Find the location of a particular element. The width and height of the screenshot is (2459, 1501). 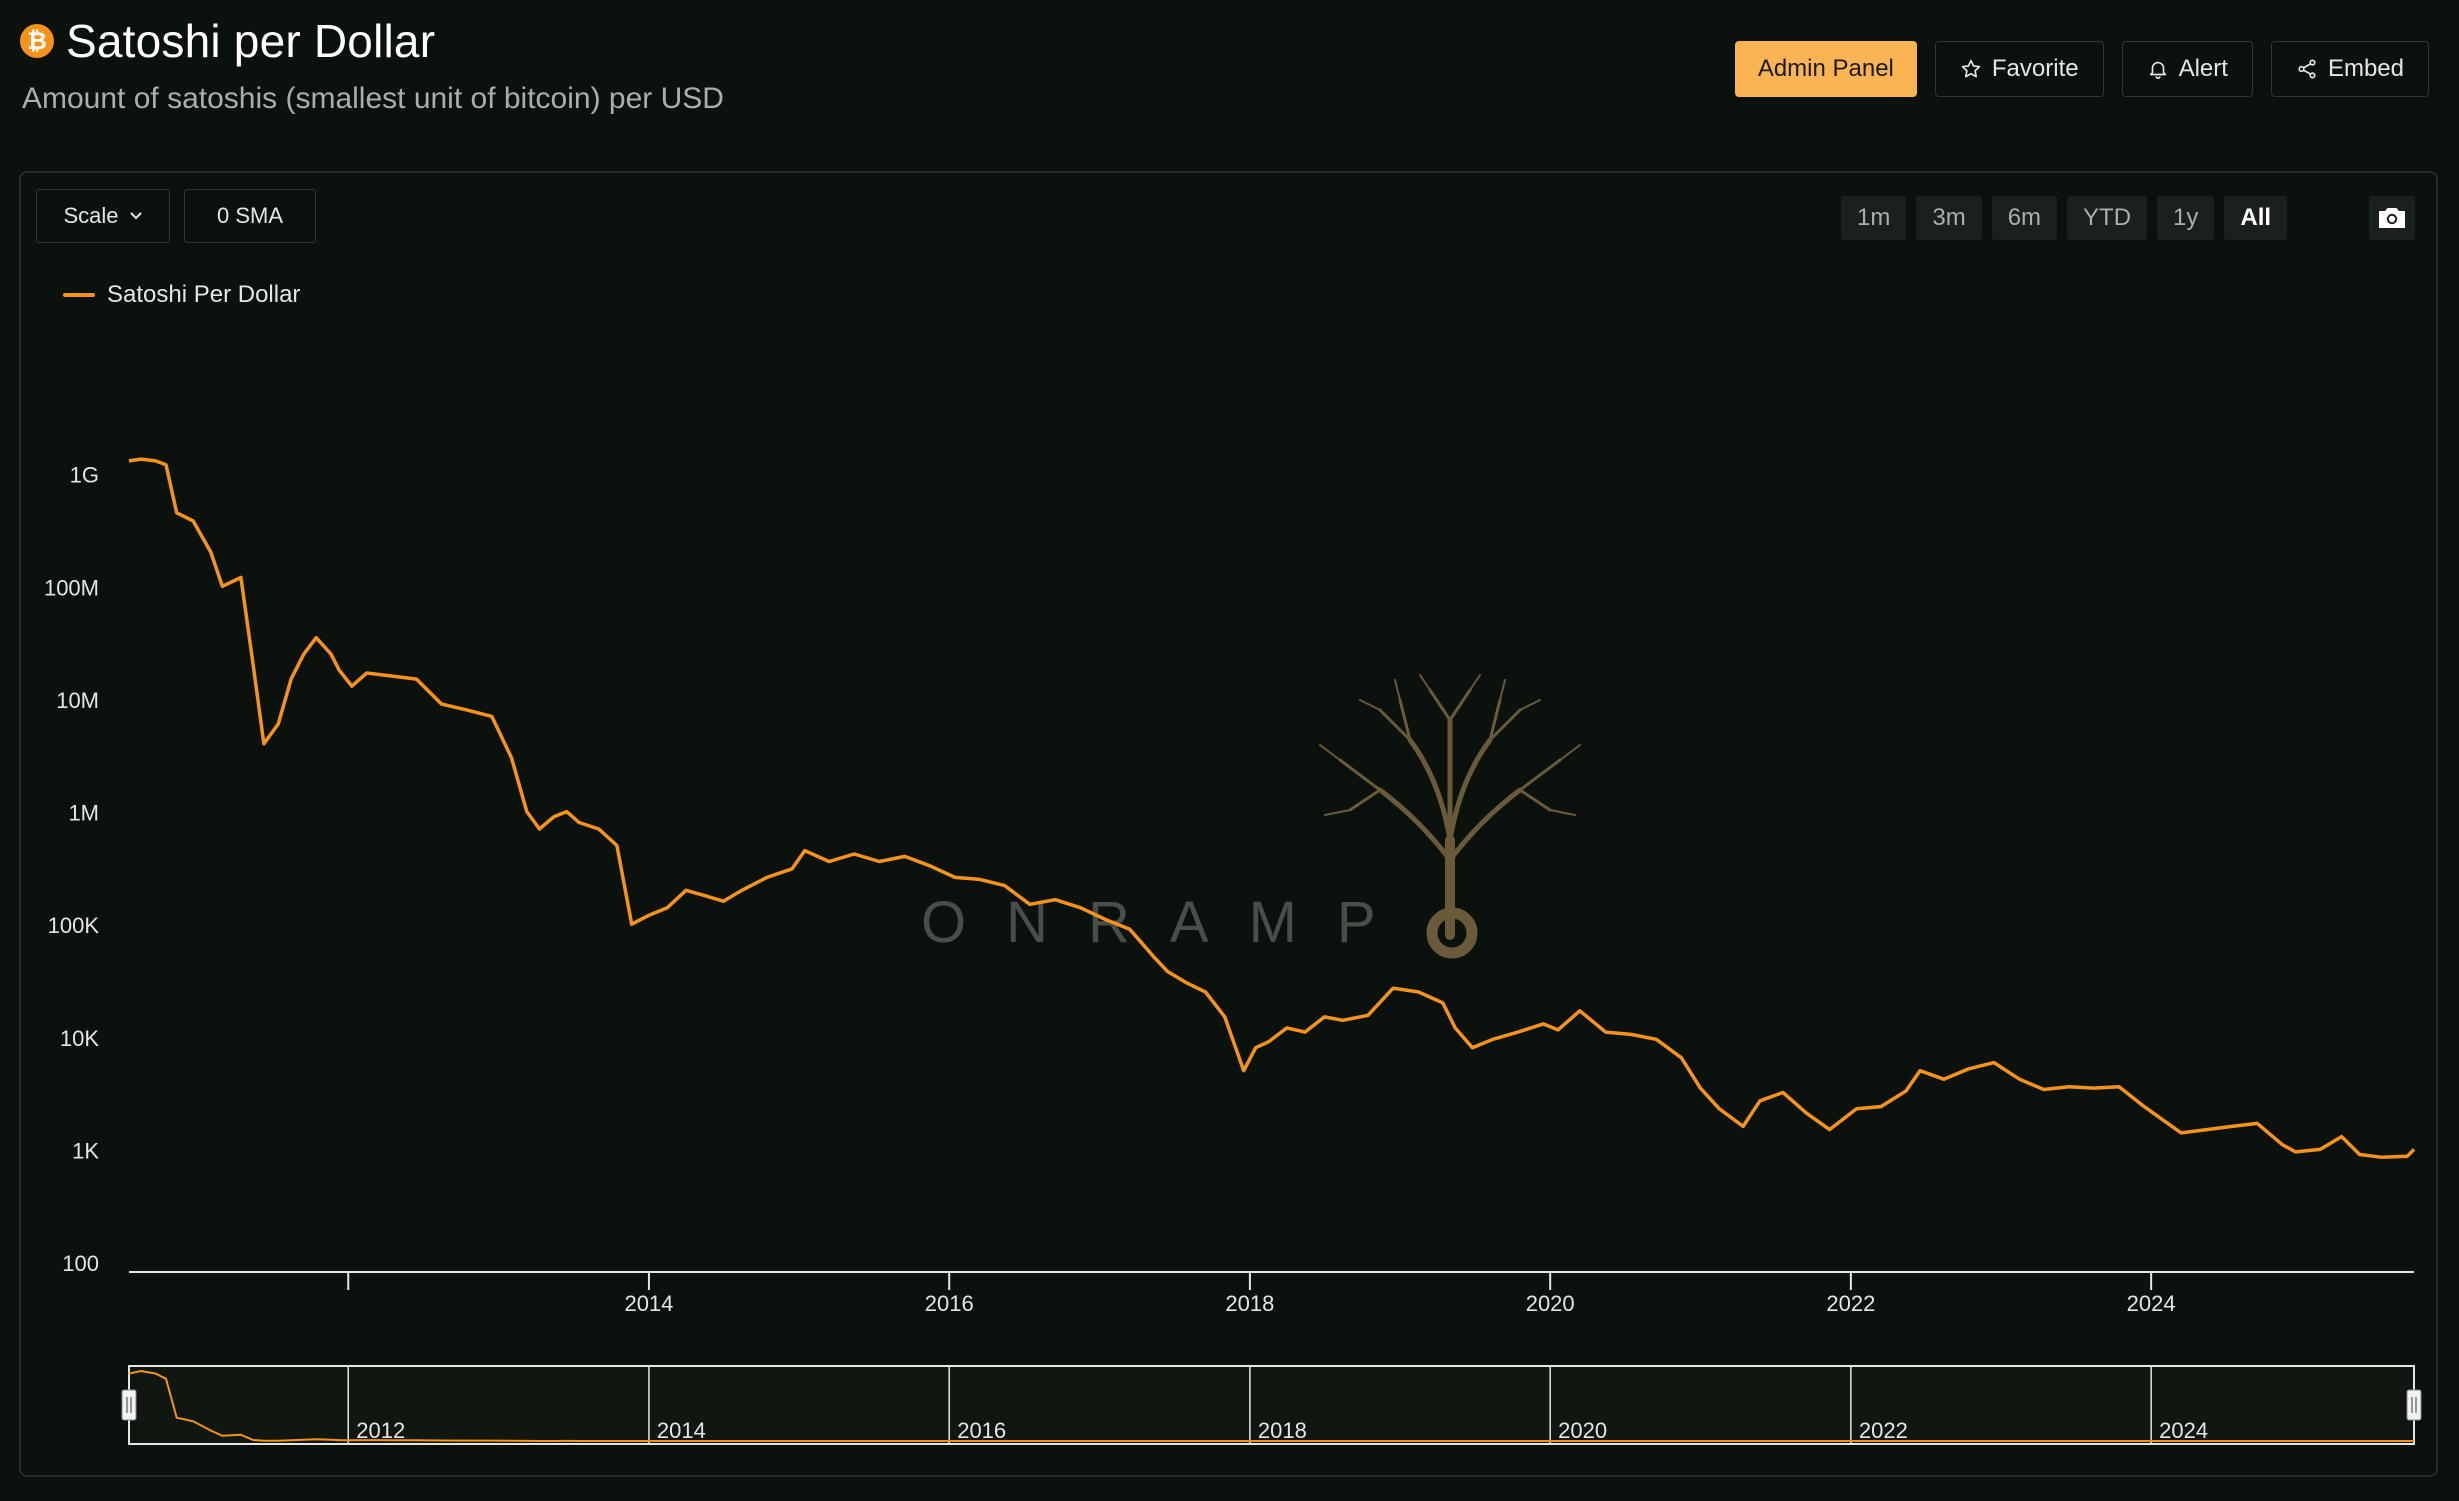

y-tick-label: 100M is located at coordinates (71, 587).